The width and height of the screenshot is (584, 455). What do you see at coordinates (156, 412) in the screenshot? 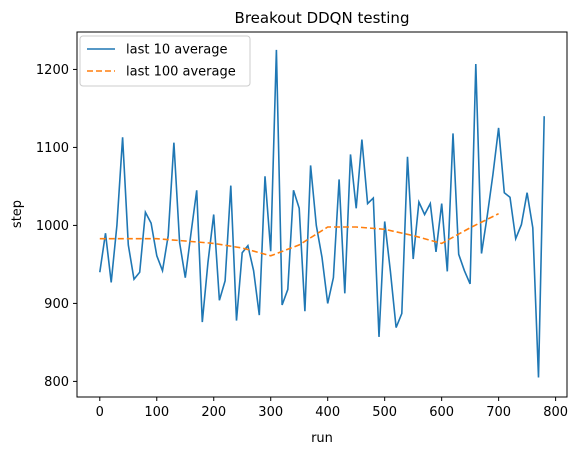
I see `x-tick-label: 100` at bounding box center [156, 412].